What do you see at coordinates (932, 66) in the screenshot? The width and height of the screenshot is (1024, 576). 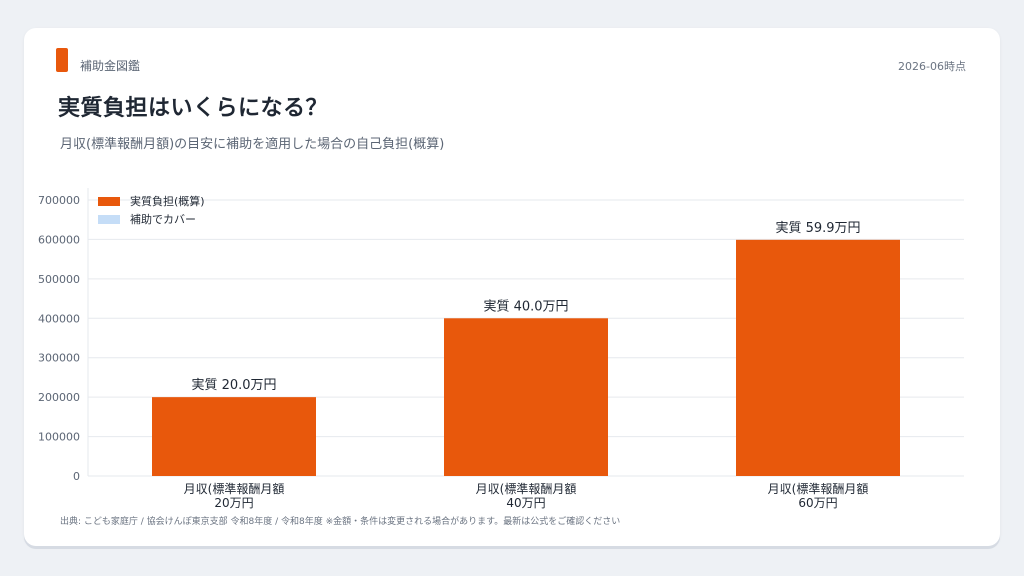 I see `as-of-date: 2026-06時点` at bounding box center [932, 66].